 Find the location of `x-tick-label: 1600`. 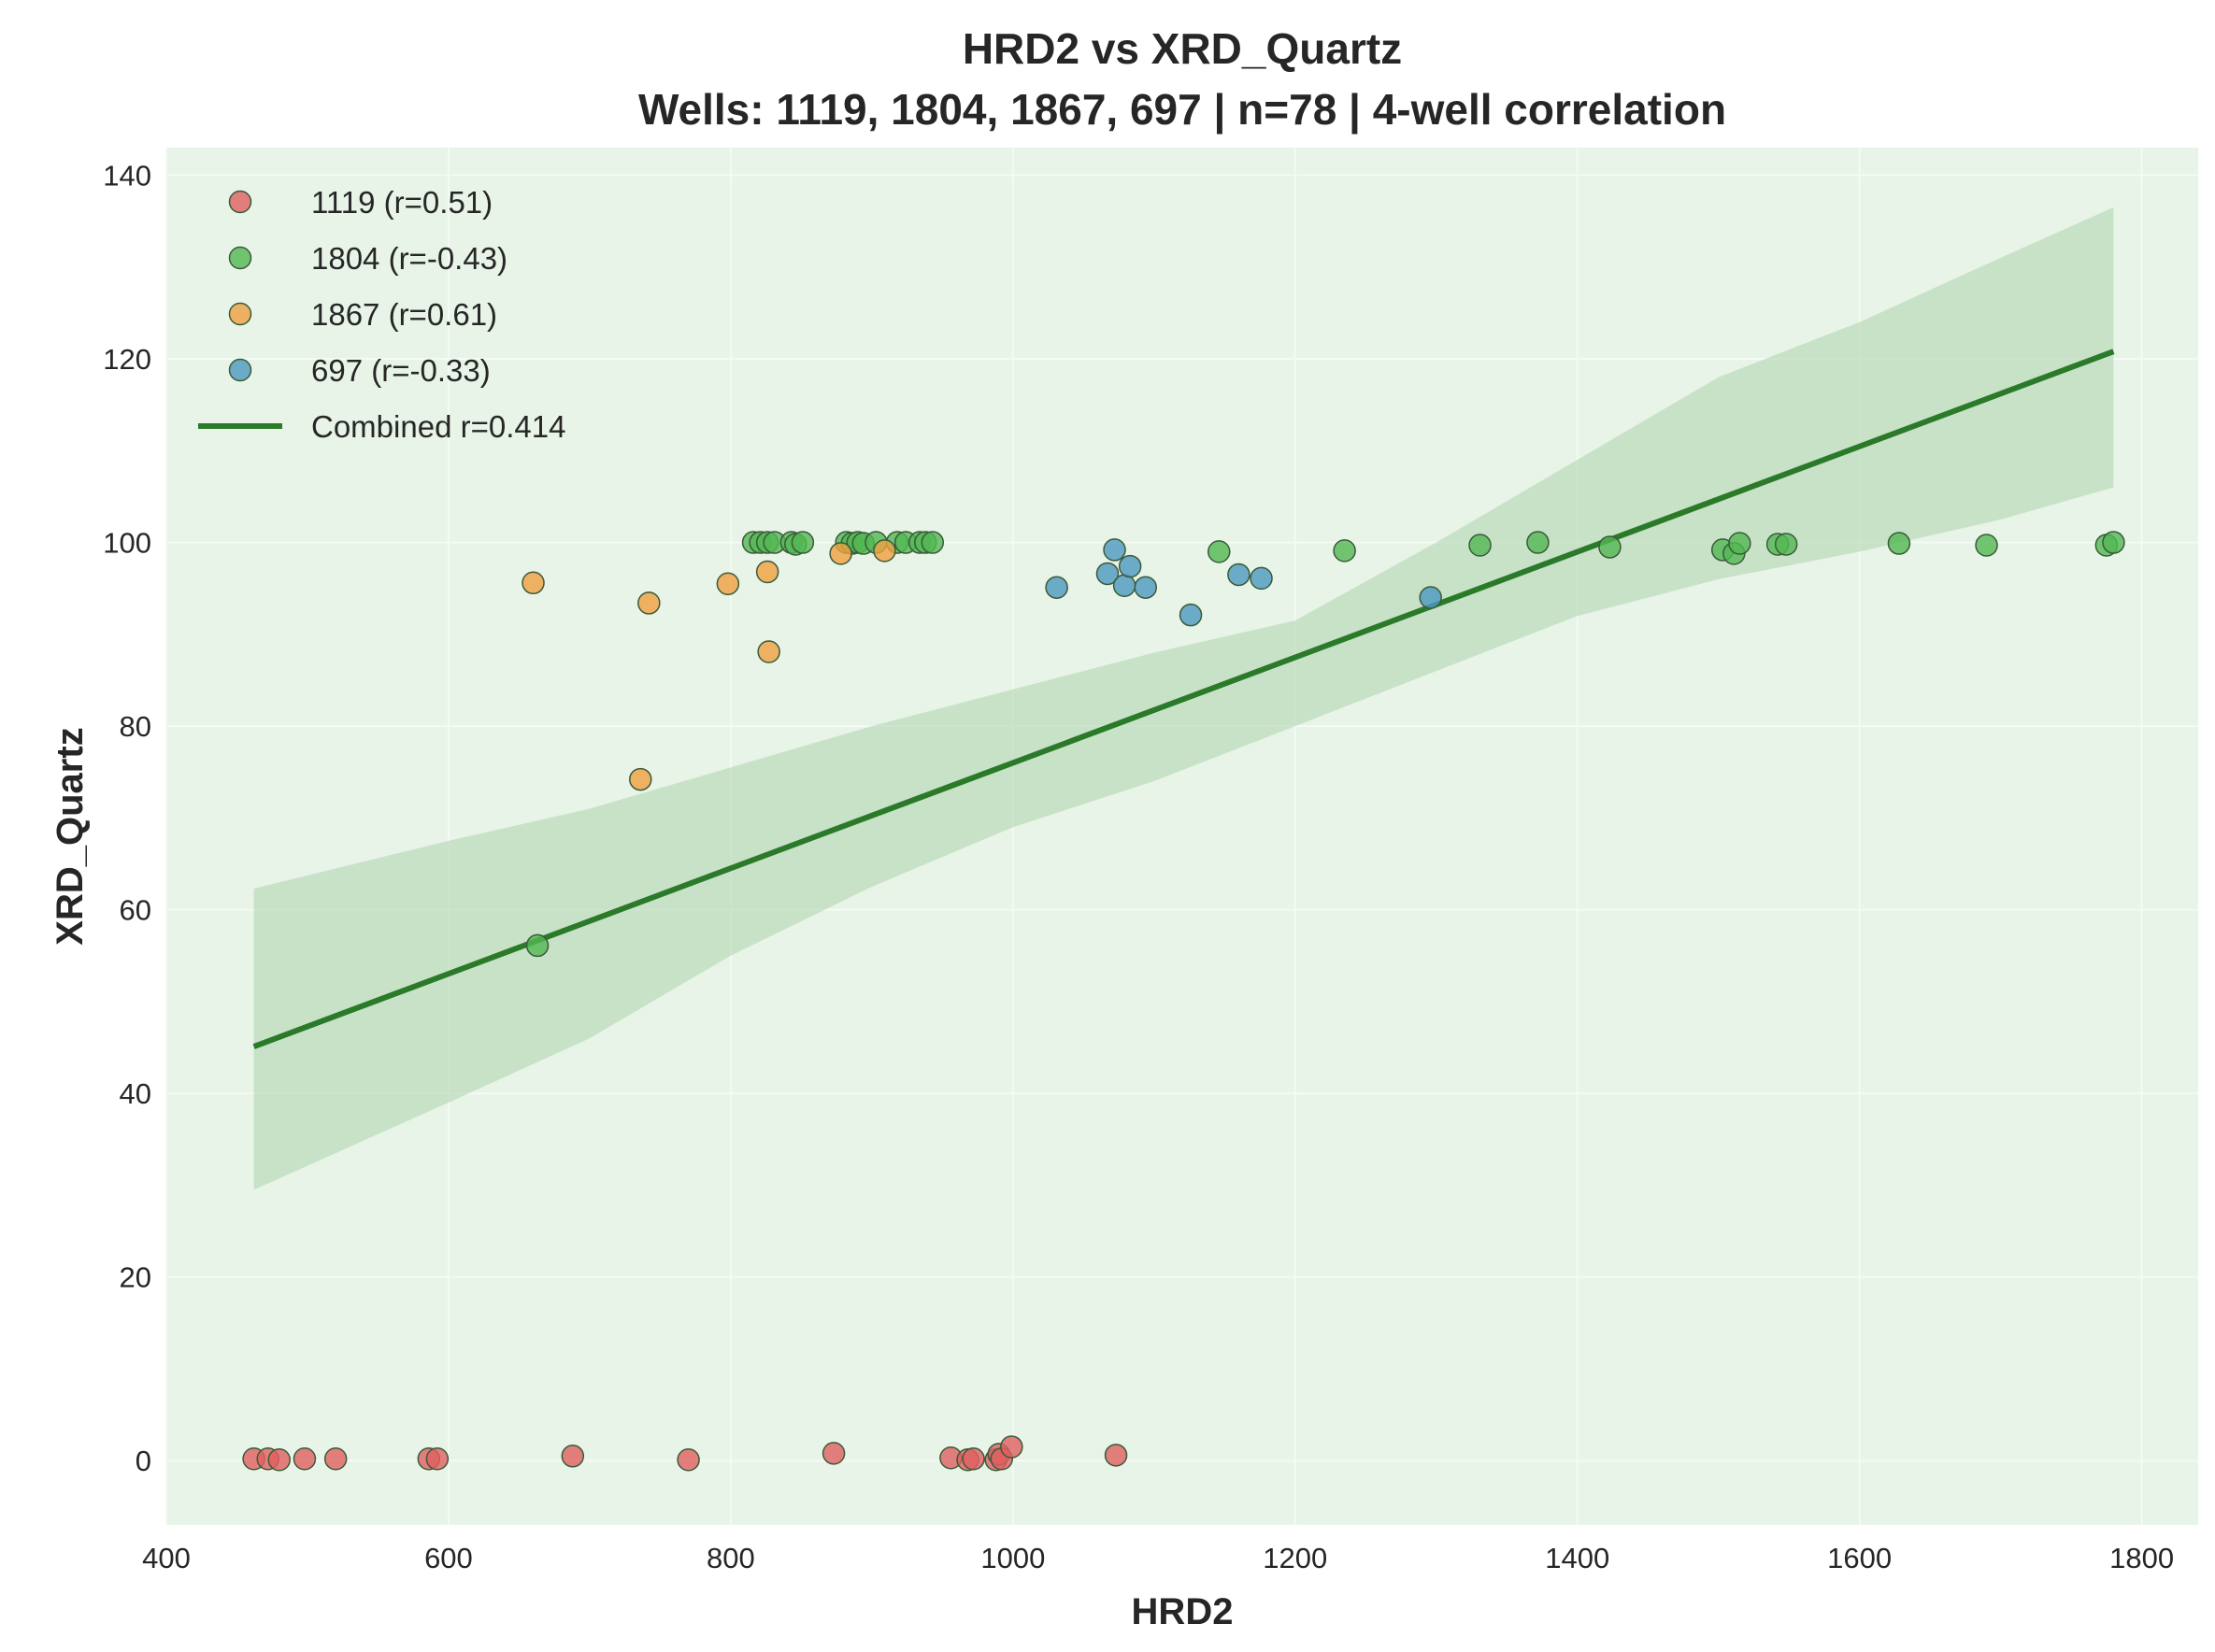

x-tick-label: 1600 is located at coordinates (1860, 1558).